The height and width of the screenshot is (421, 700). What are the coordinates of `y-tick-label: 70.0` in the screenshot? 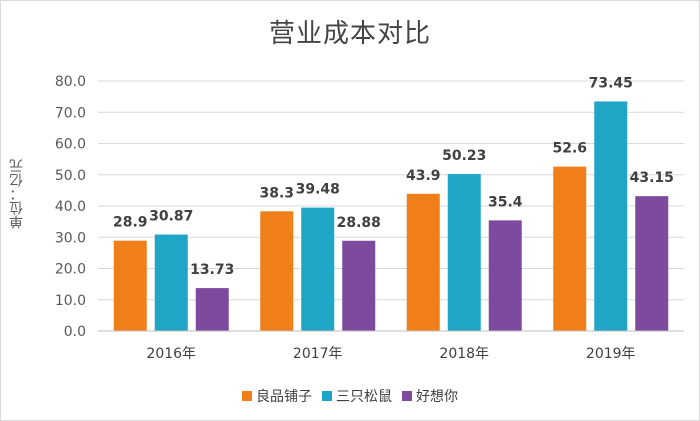 It's located at (70, 113).